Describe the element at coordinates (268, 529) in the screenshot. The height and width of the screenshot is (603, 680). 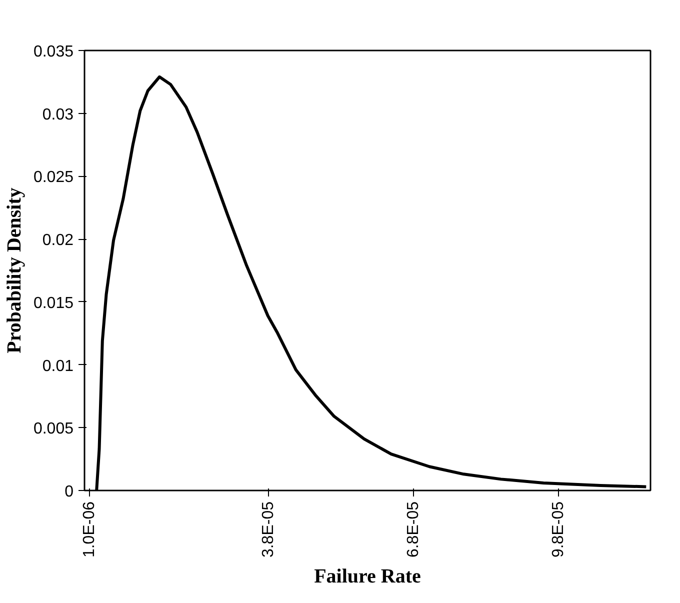
I see `x-tick-label: 3.8E-05` at that location.